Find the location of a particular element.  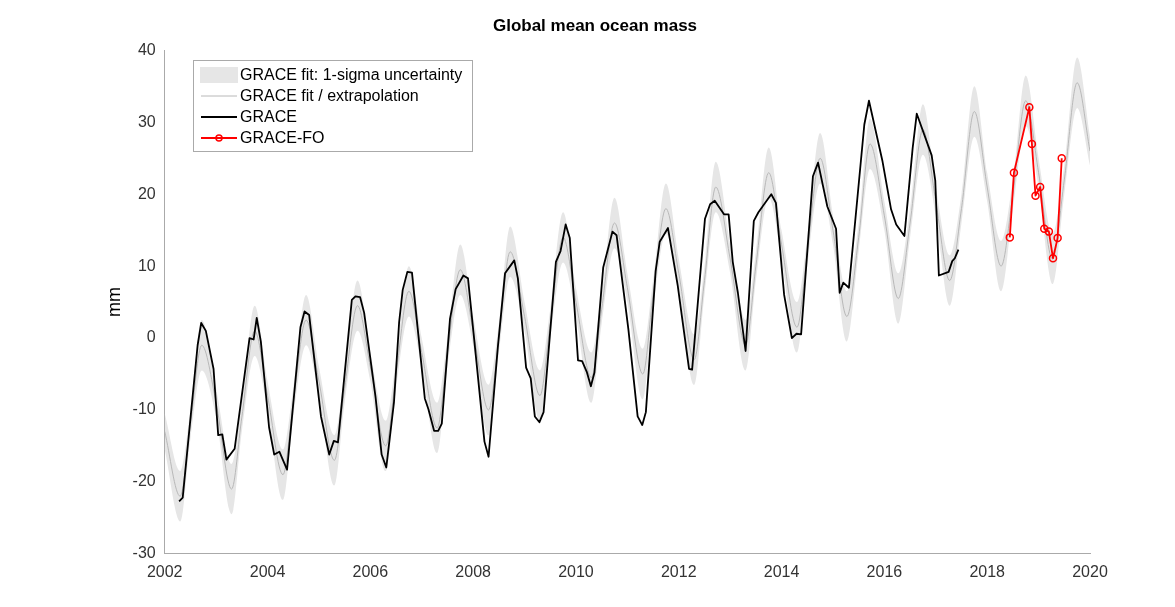

x-tick-label: 2008 is located at coordinates (473, 571).